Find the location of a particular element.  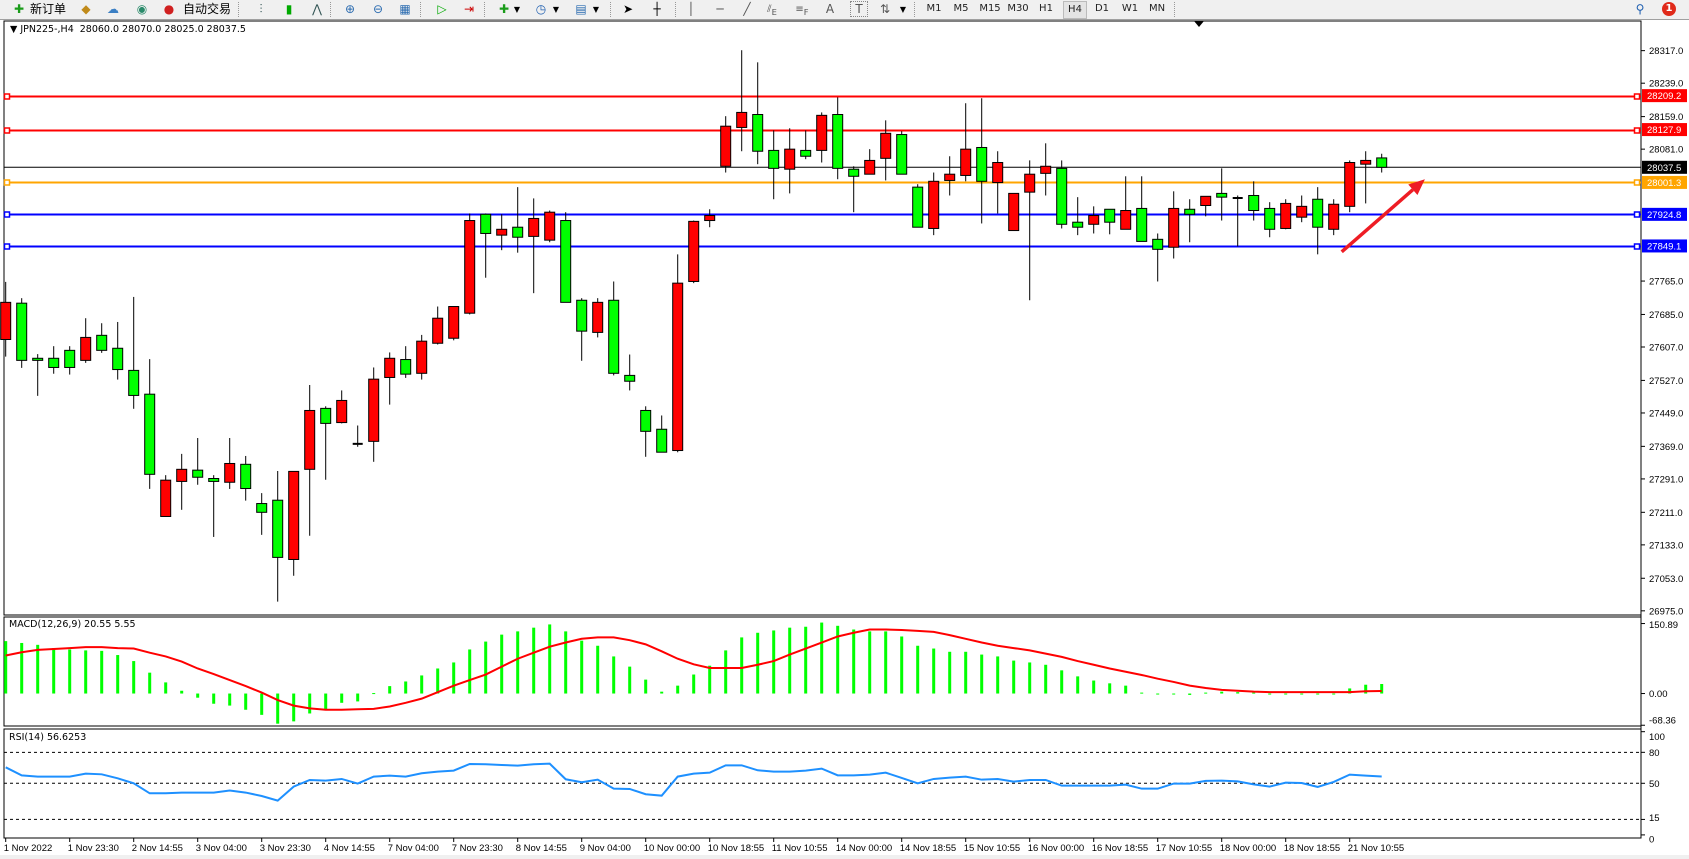

zoom-out-icon: ⊖ is located at coordinates (378, 9).